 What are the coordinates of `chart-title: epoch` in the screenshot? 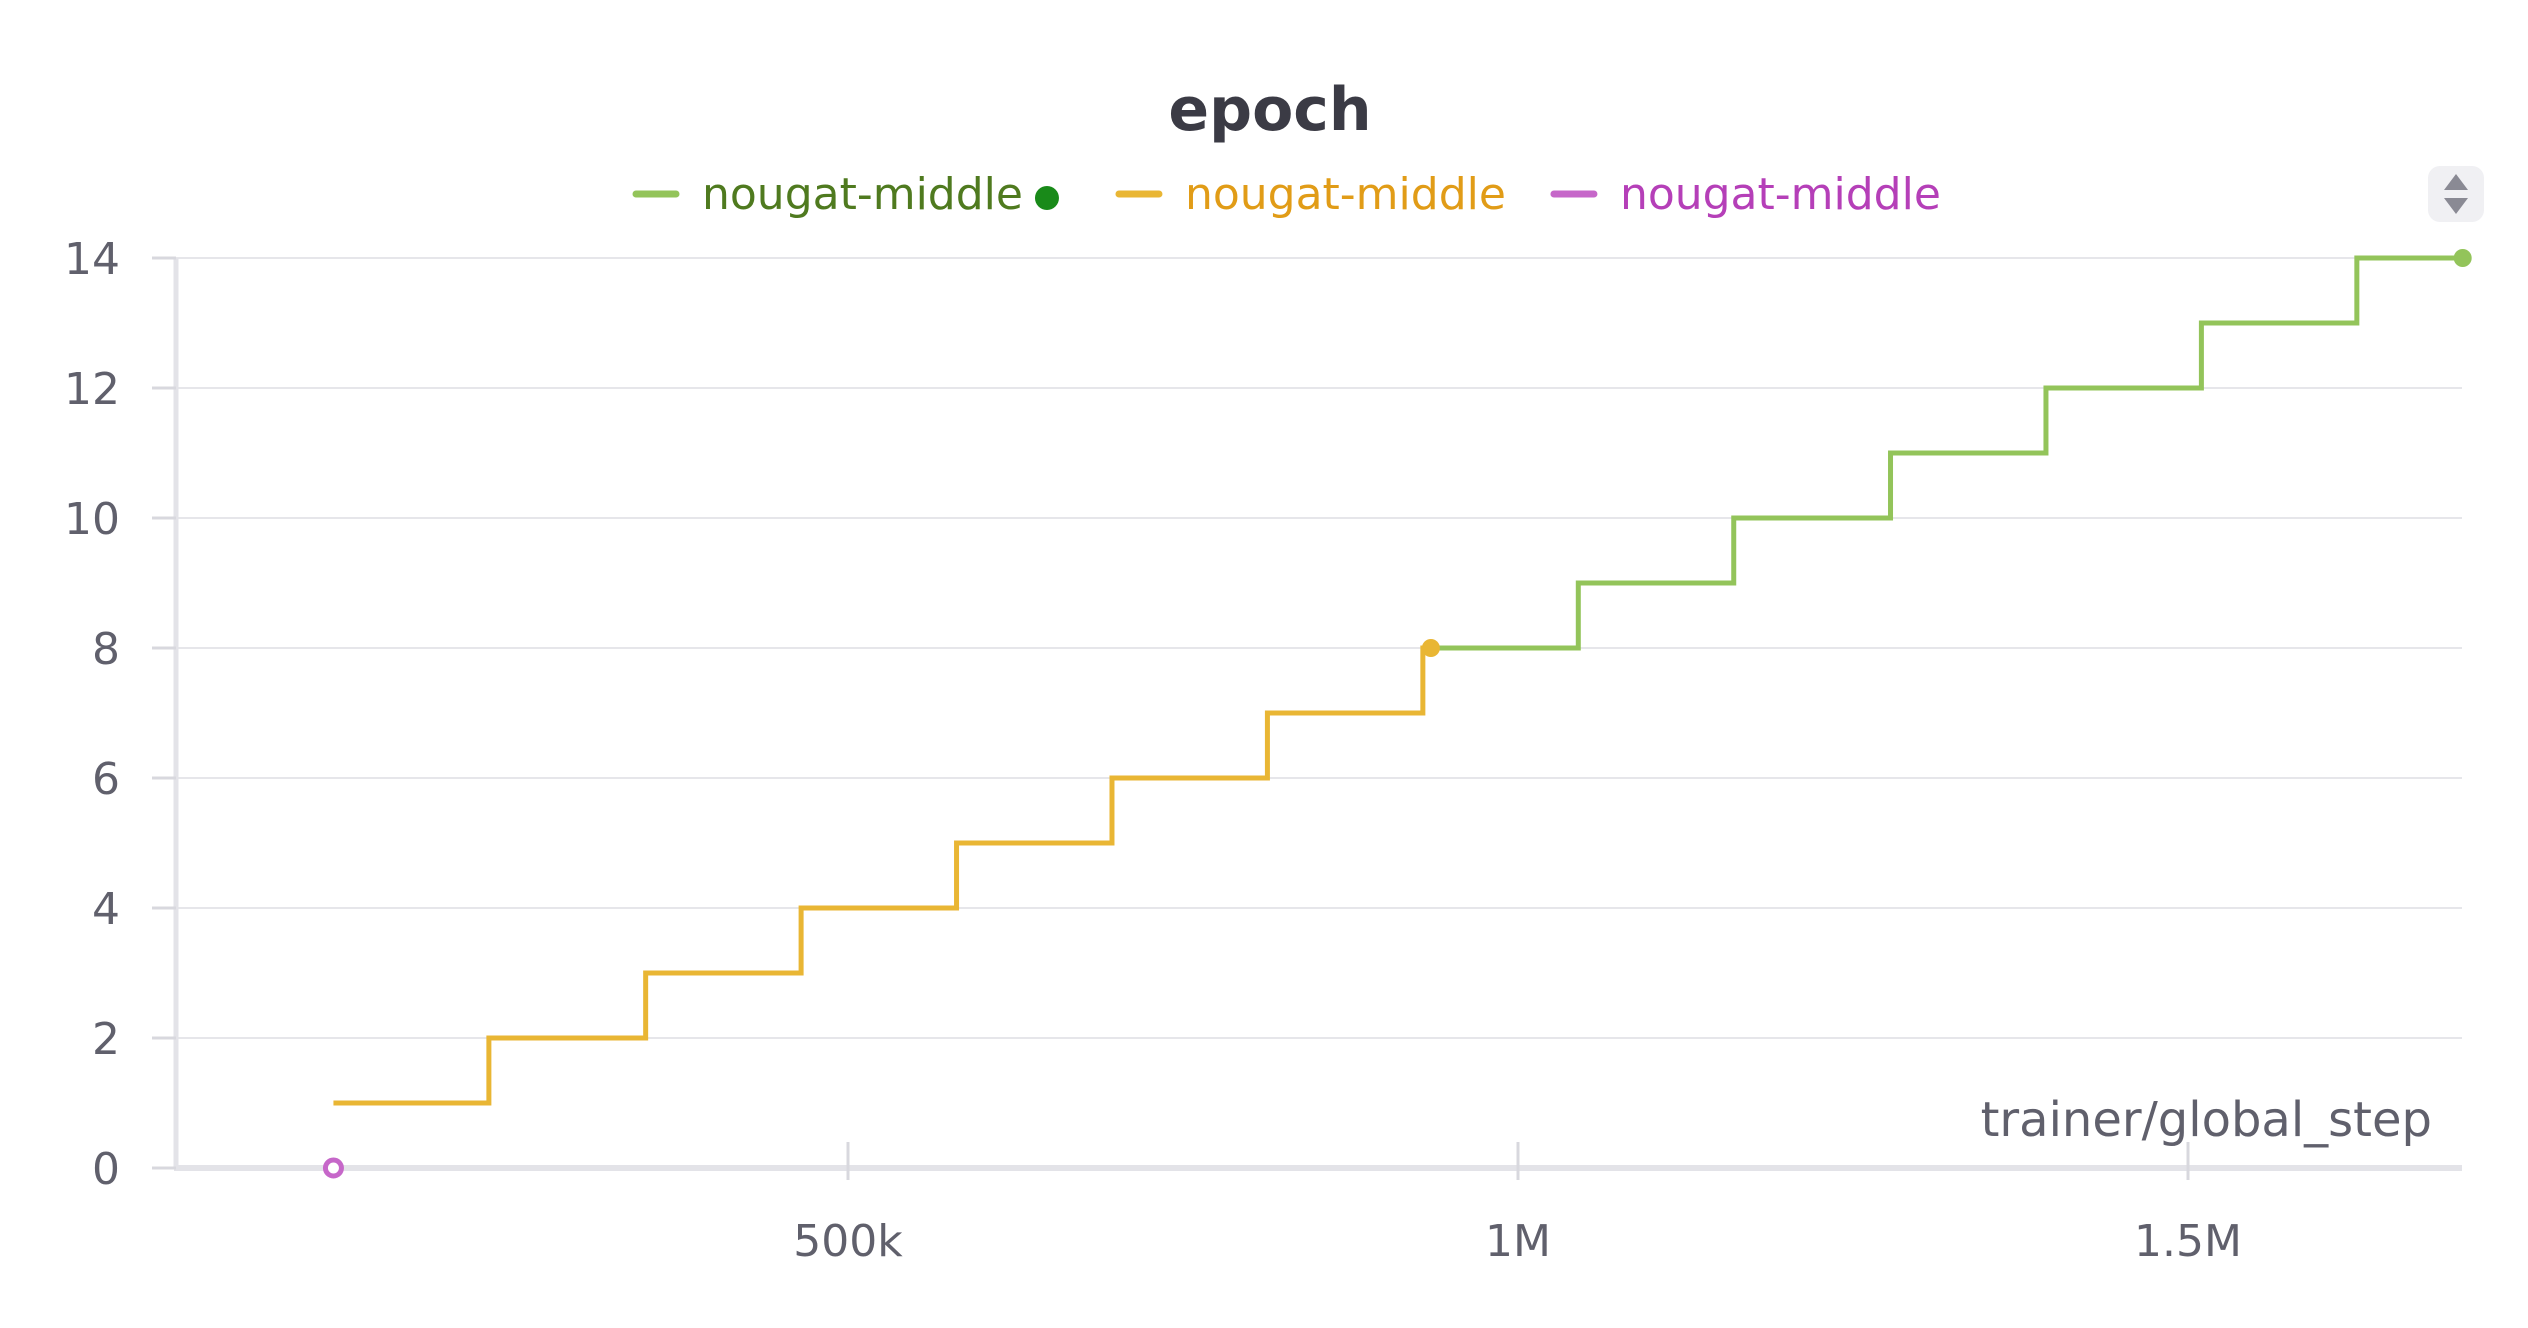 It's located at (1269, 110).